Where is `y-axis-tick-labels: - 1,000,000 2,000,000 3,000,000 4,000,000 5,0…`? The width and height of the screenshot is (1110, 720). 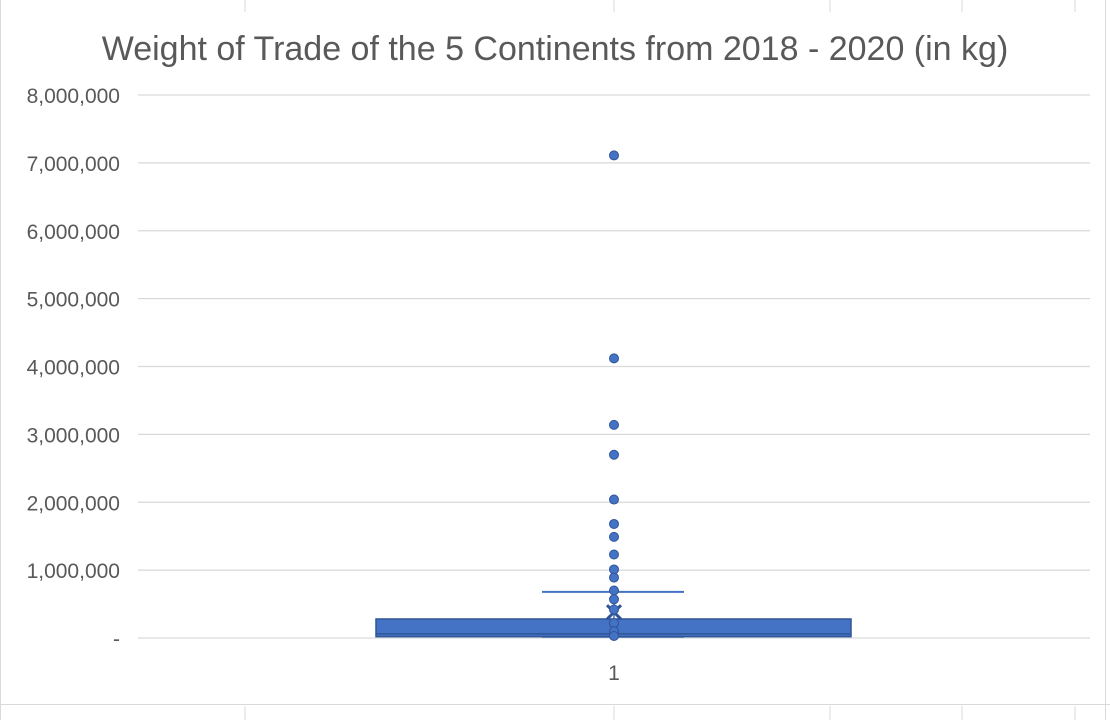 y-axis-tick-labels: - 1,000,000 2,000,000 3,000,000 4,000,000 5,0… is located at coordinates (73, 368).